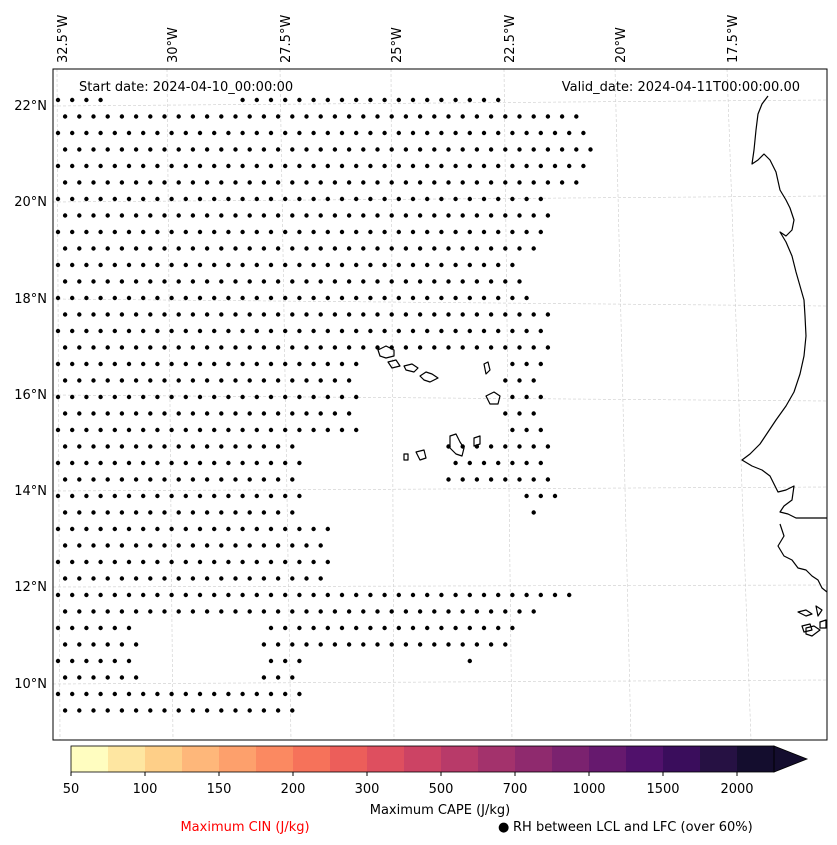  I want to click on island-boa-vista, so click(493, 398).